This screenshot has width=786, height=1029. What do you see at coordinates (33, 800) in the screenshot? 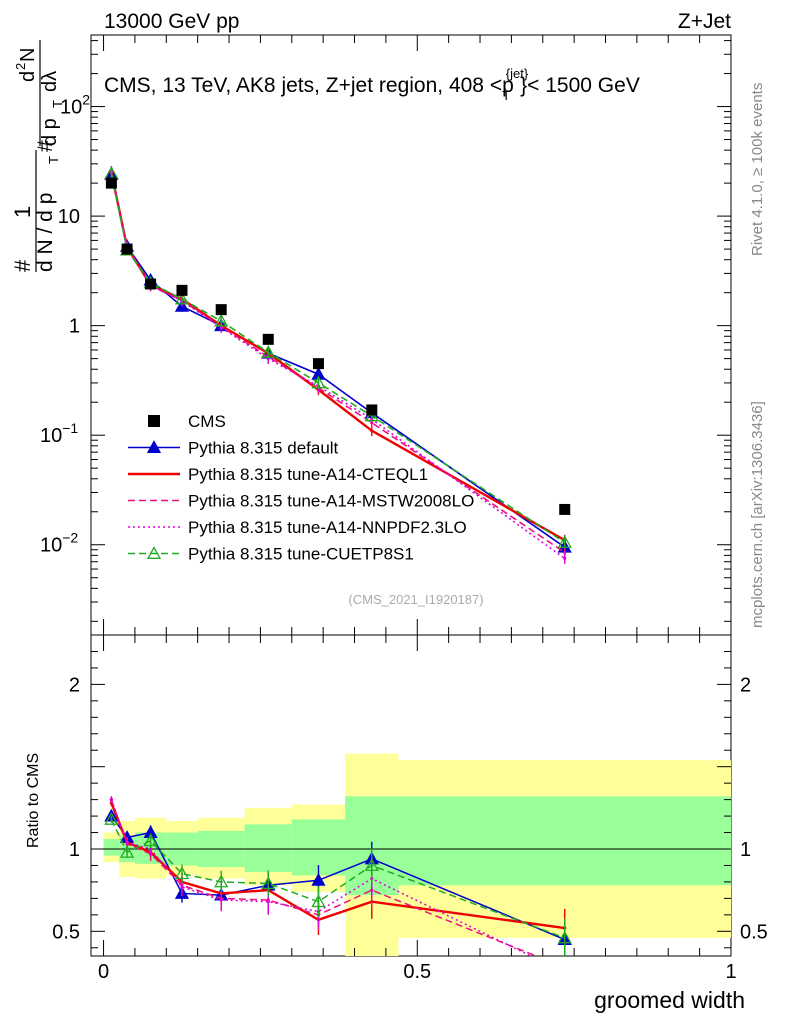
I see `ratio-y-label: Ratio to CMS` at bounding box center [33, 800].